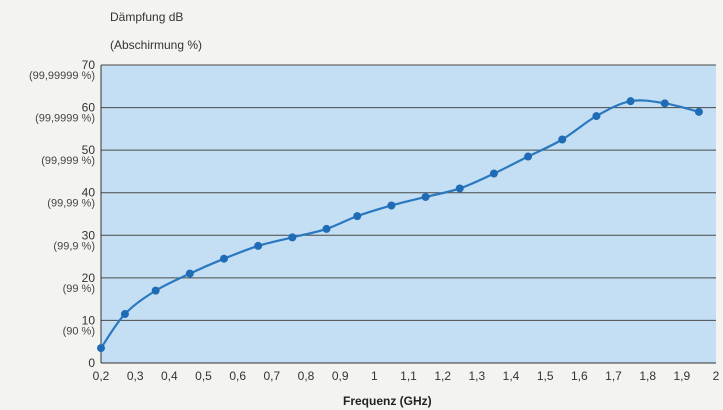  What do you see at coordinates (71, 204) in the screenshot?
I see `y-secondary-label: (99,99 %)` at bounding box center [71, 204].